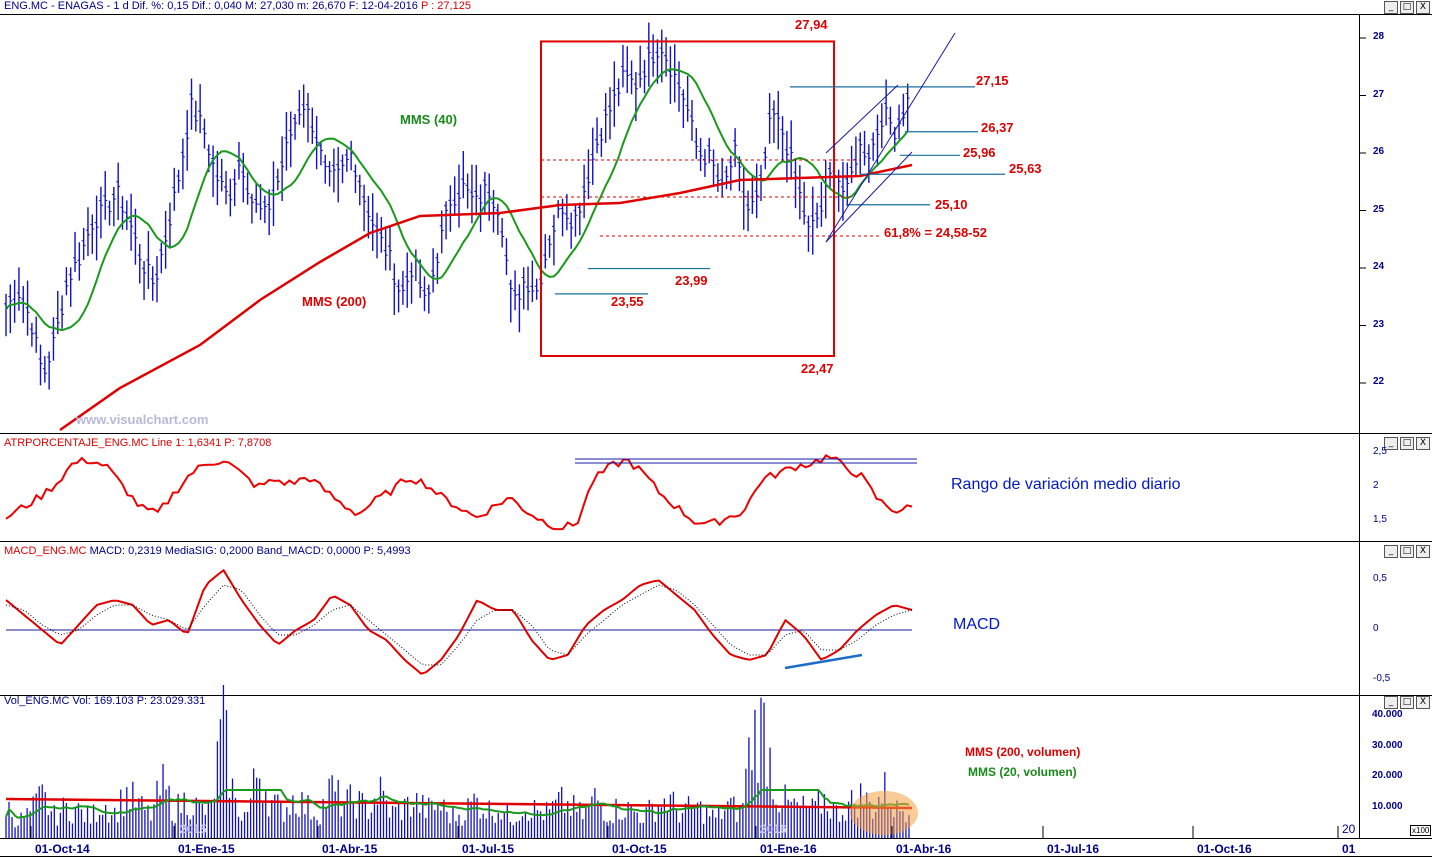 The image size is (1432, 857). Describe the element at coordinates (1423, 443) in the screenshot. I see `atr-close-button: X` at that location.